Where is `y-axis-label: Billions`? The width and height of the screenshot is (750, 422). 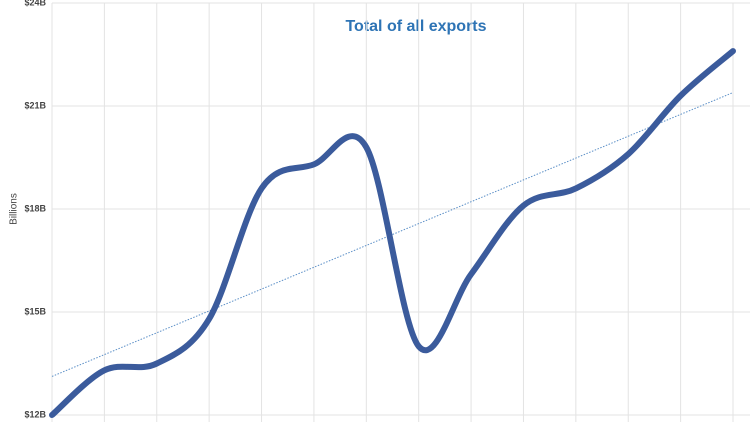
y-axis-label: Billions is located at coordinates (14, 209).